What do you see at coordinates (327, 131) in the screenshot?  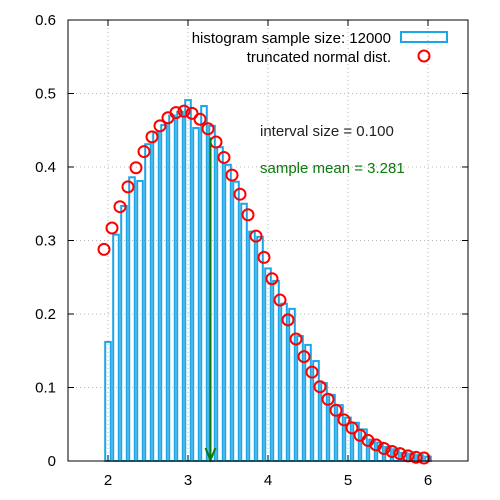 I see `interval-size-annotation: interval size = 0.100` at bounding box center [327, 131].